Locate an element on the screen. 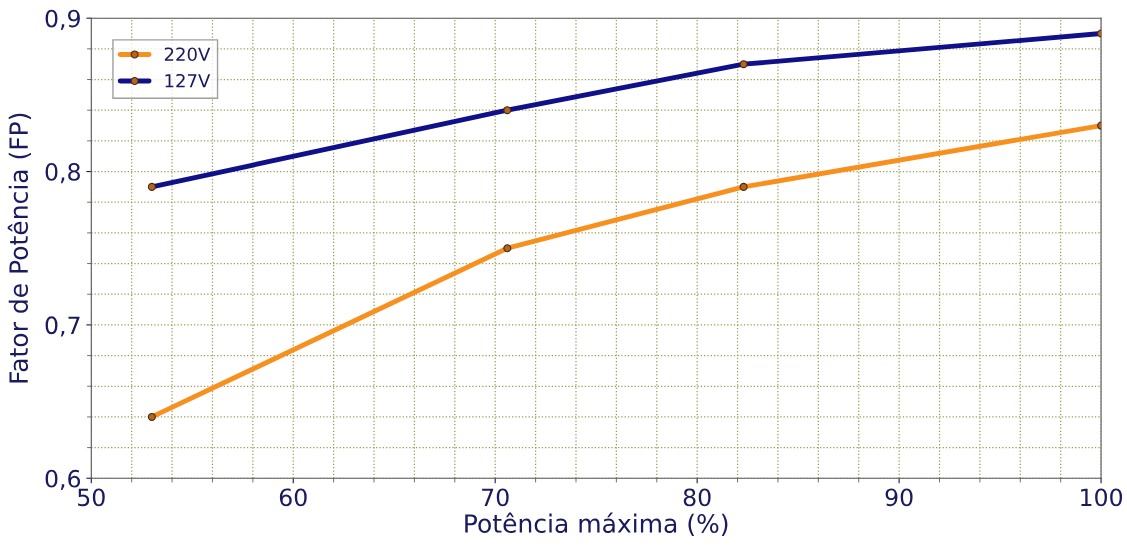  x-tick-label: 100 is located at coordinates (1102, 497).